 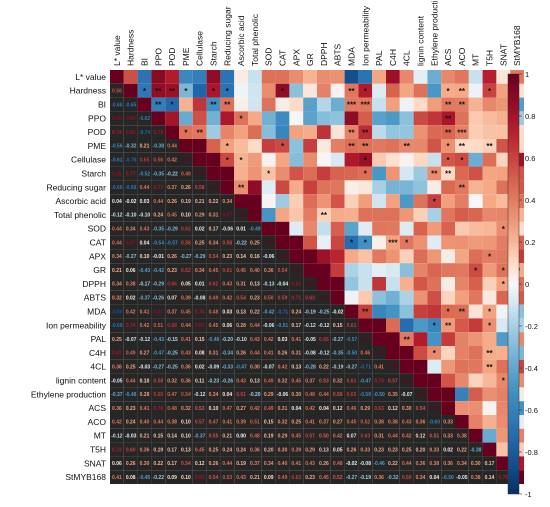 What do you see at coordinates (214, 381) in the screenshot?
I see `heatmap-cell-value: -0.23` at bounding box center [214, 381].